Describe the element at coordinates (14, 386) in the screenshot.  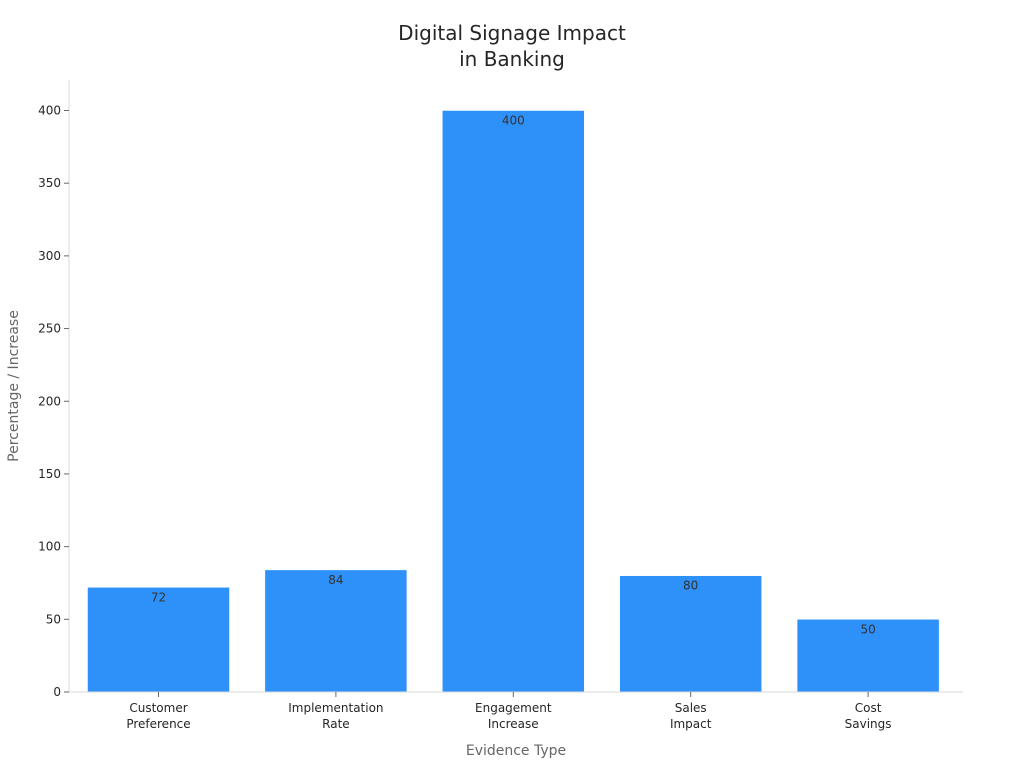
I see `y-axis-label: Percentage / Increase` at that location.